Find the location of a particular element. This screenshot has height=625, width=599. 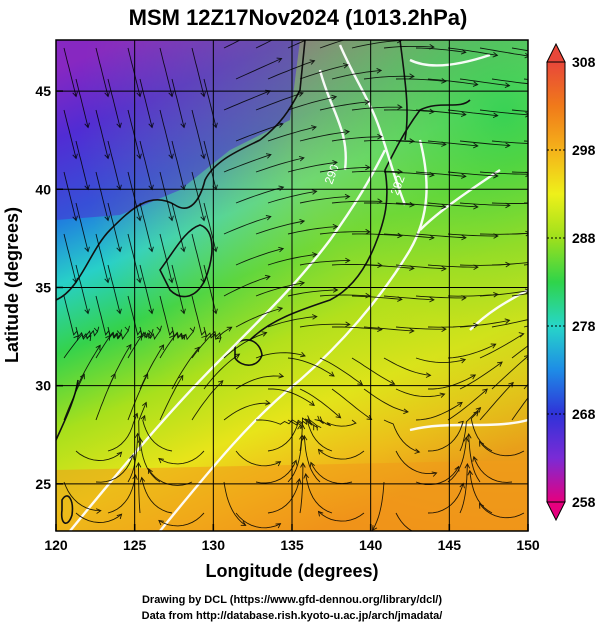

colorbar-tick-label: 308 is located at coordinates (584, 62).